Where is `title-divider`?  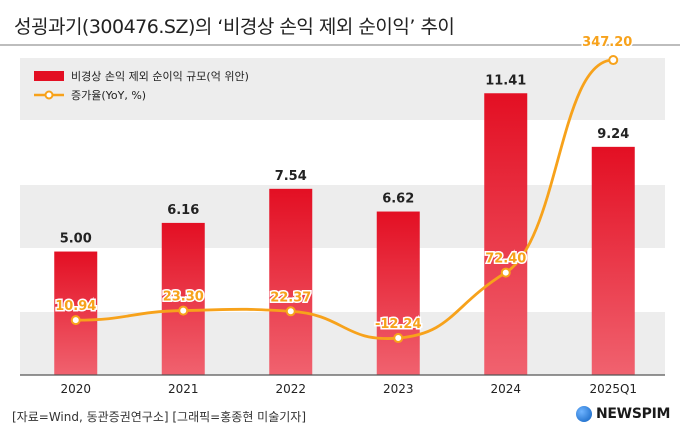 title-divider is located at coordinates (340, 45).